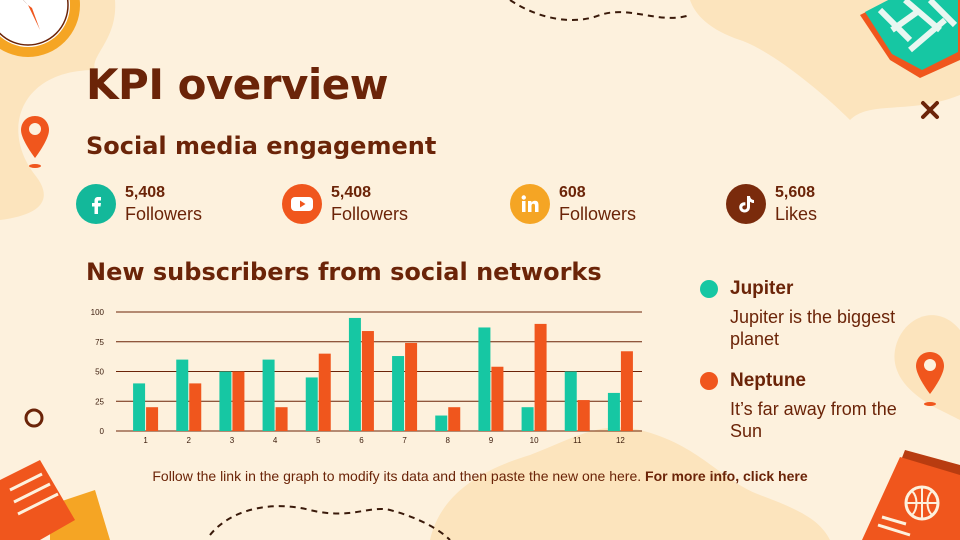 This screenshot has height=540, width=960. Describe the element at coordinates (572, 192) in the screenshot. I see `linkedin-count: 608` at that location.